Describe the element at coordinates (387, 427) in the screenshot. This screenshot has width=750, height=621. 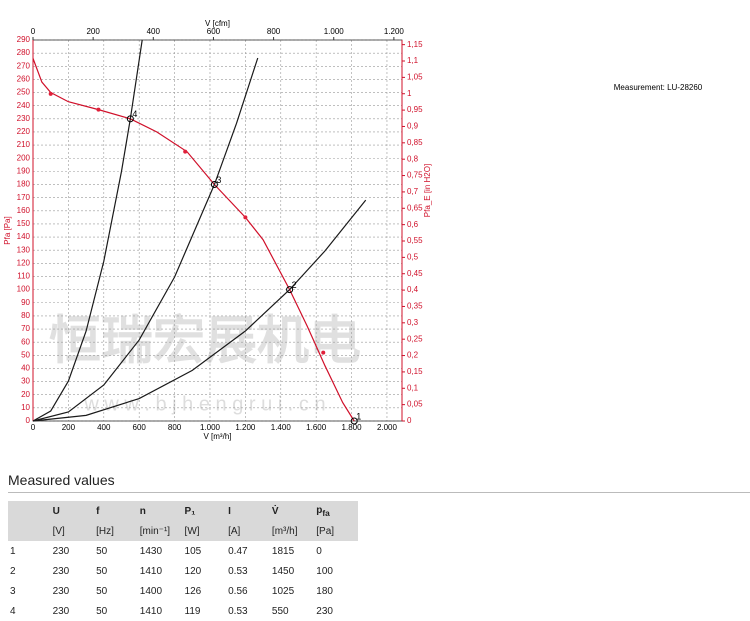
I see `x-tick-label: 2.000` at that location.